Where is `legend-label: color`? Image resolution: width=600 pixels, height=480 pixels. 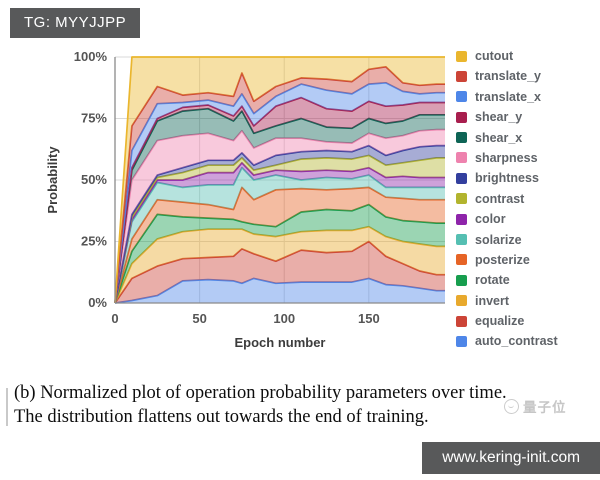
legend-label: color is located at coordinates (490, 219).